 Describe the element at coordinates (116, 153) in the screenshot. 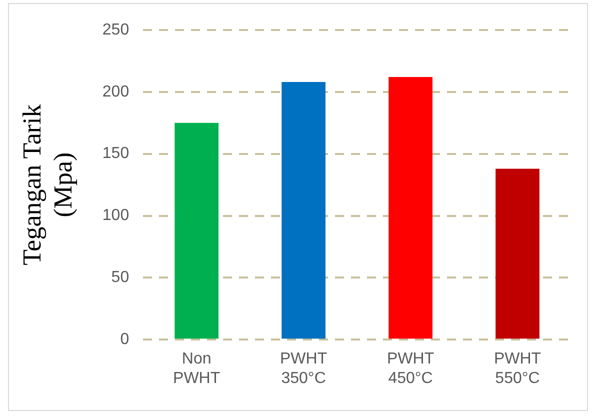

I see `y-tick-label: 150` at that location.